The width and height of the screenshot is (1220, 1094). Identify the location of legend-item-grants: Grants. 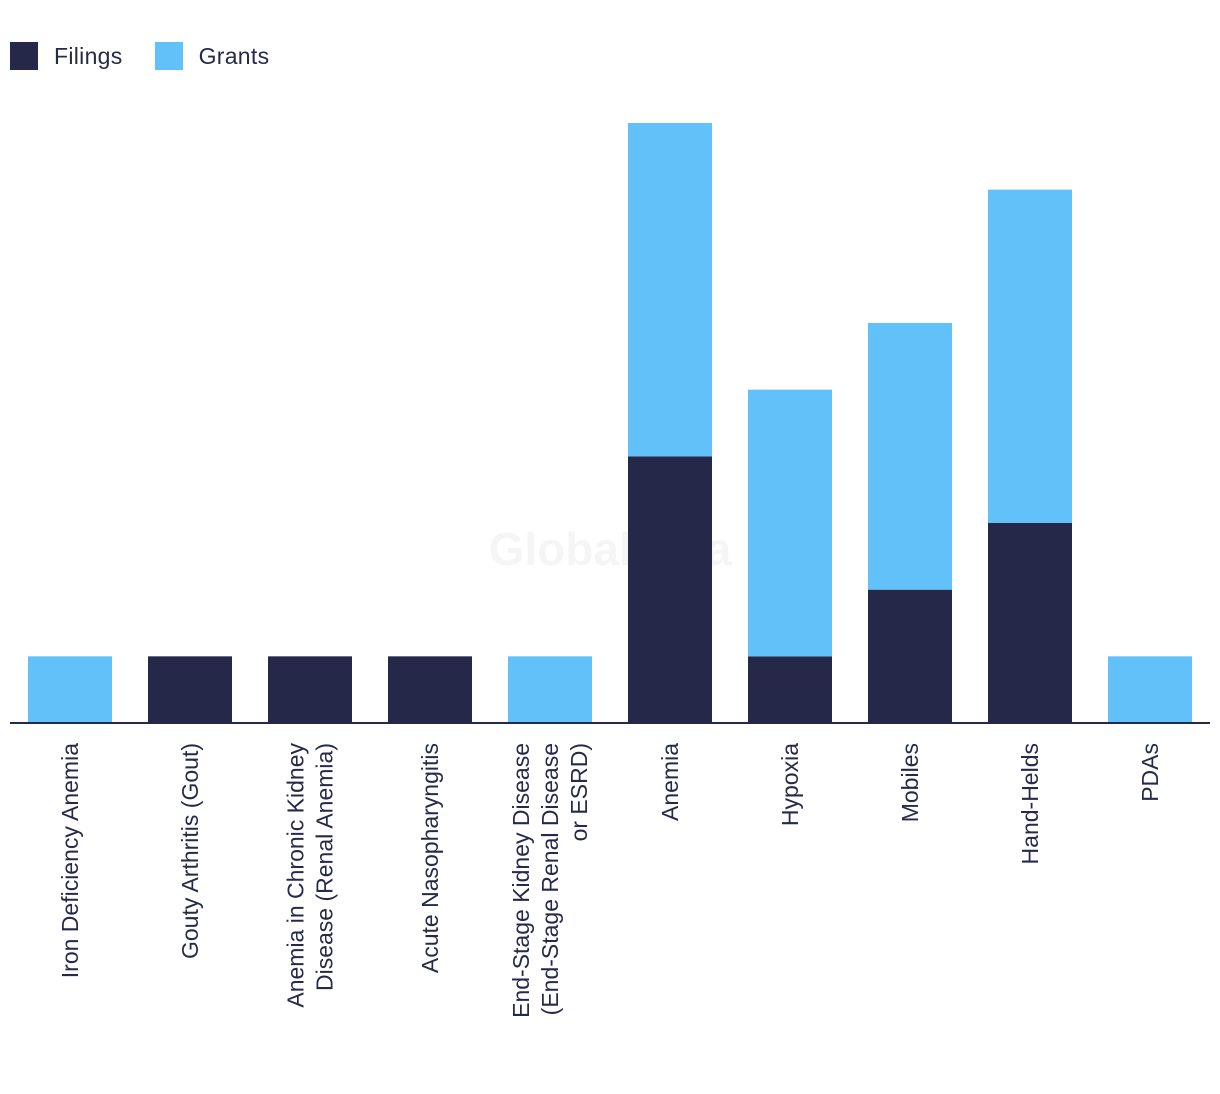
(212, 56).